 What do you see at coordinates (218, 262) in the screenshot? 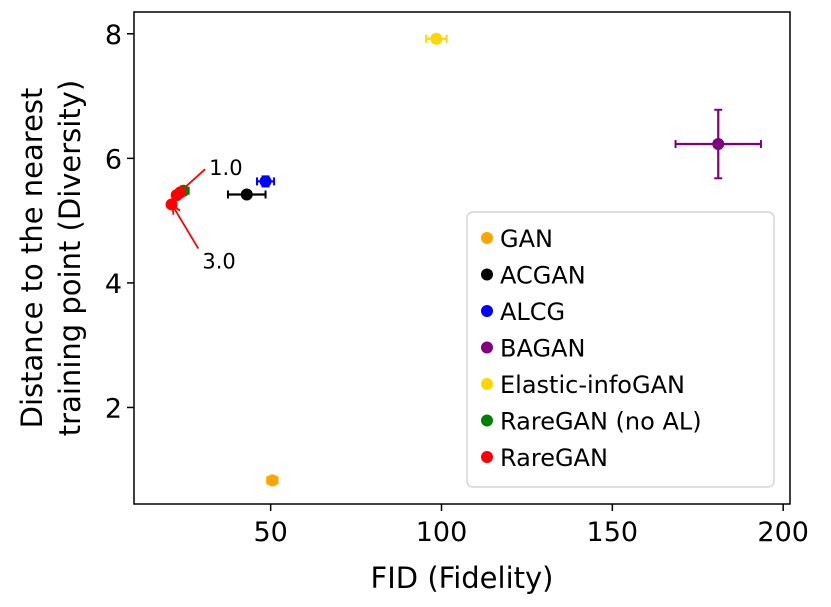
I see `annotation-label: 3.0` at bounding box center [218, 262].